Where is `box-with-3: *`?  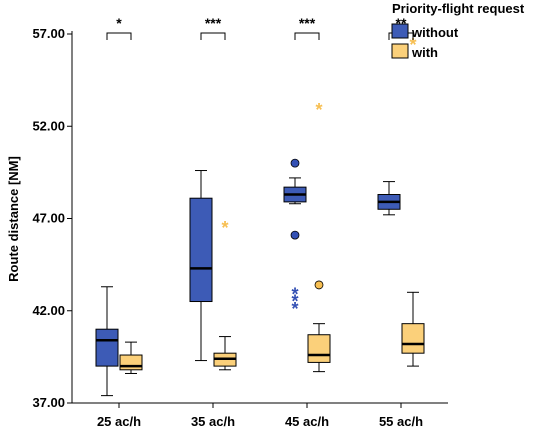 box-with-3: * is located at coordinates (413, 201).